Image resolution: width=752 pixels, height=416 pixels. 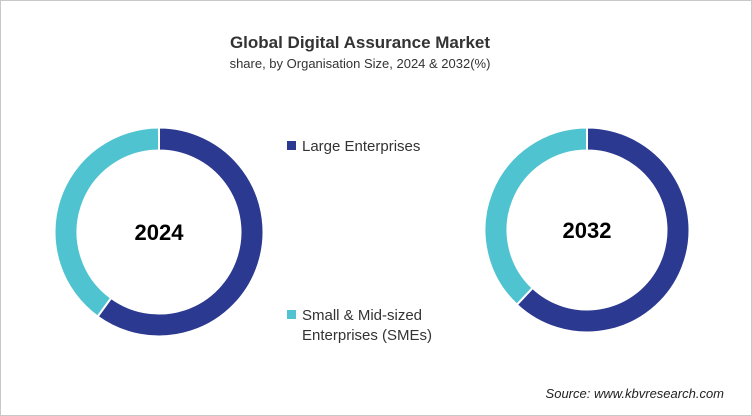 I want to click on chart-title: Global Digital Assurance Market, so click(x=360, y=42).